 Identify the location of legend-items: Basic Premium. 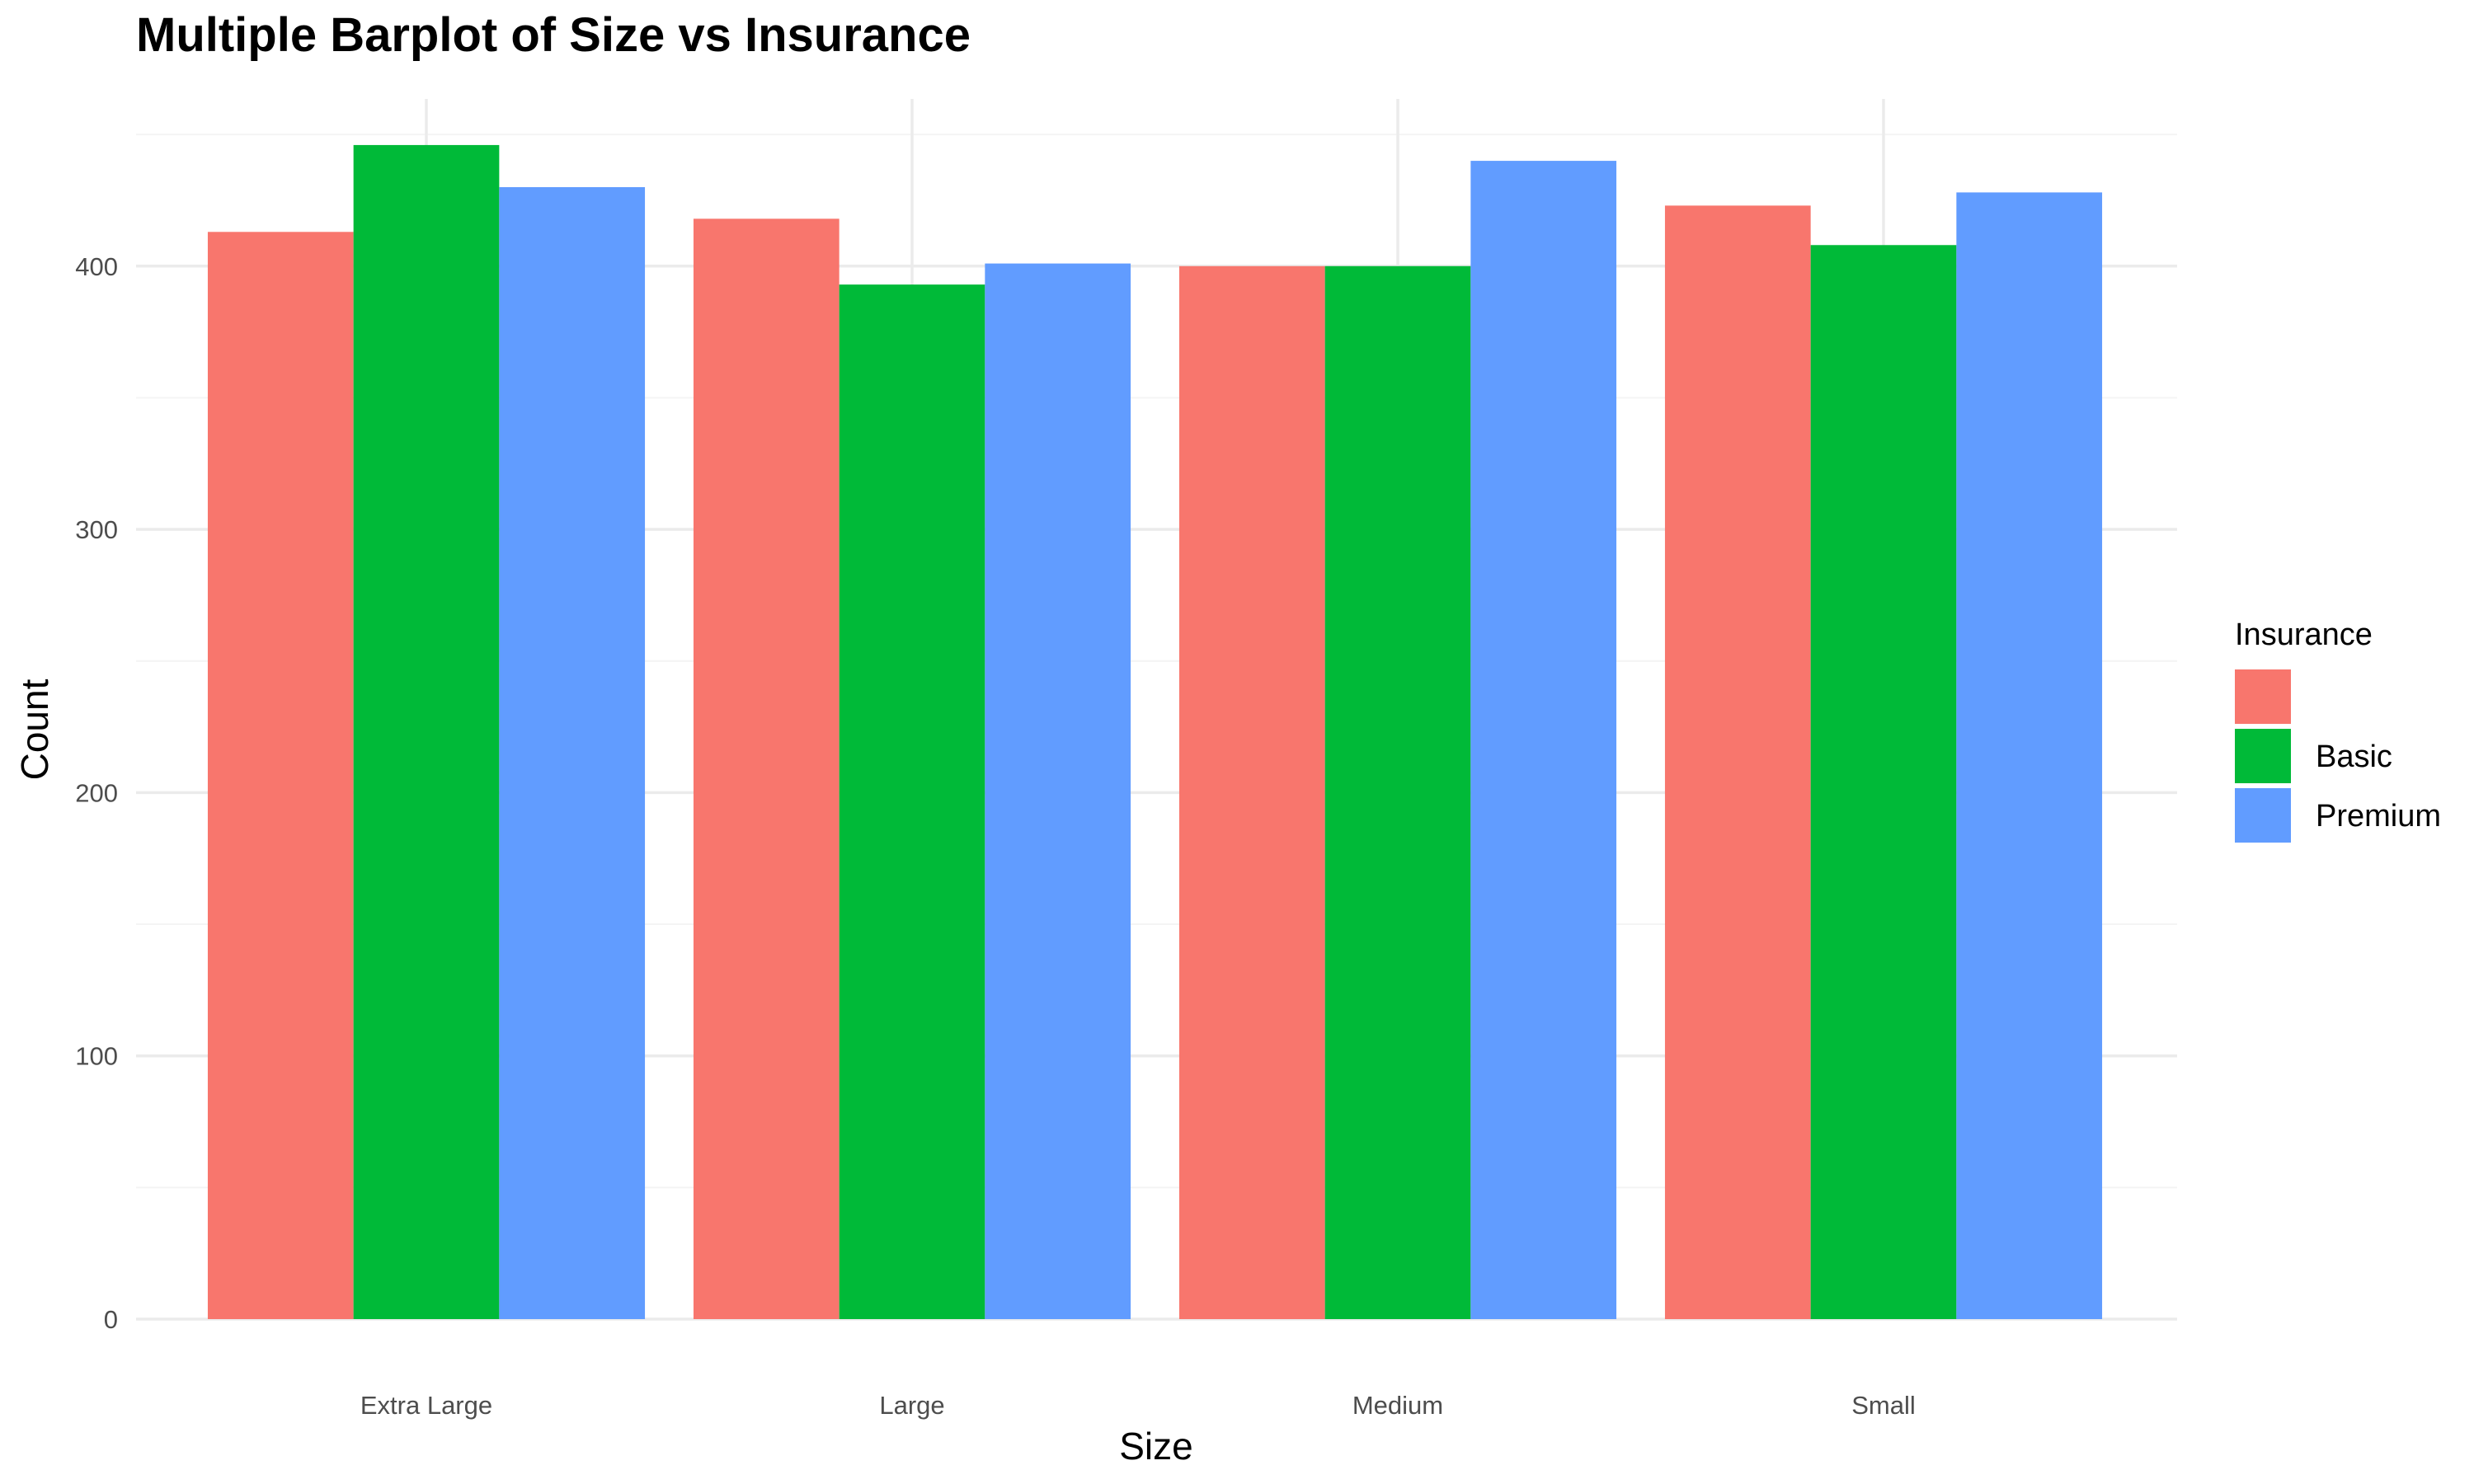
(2338, 756).